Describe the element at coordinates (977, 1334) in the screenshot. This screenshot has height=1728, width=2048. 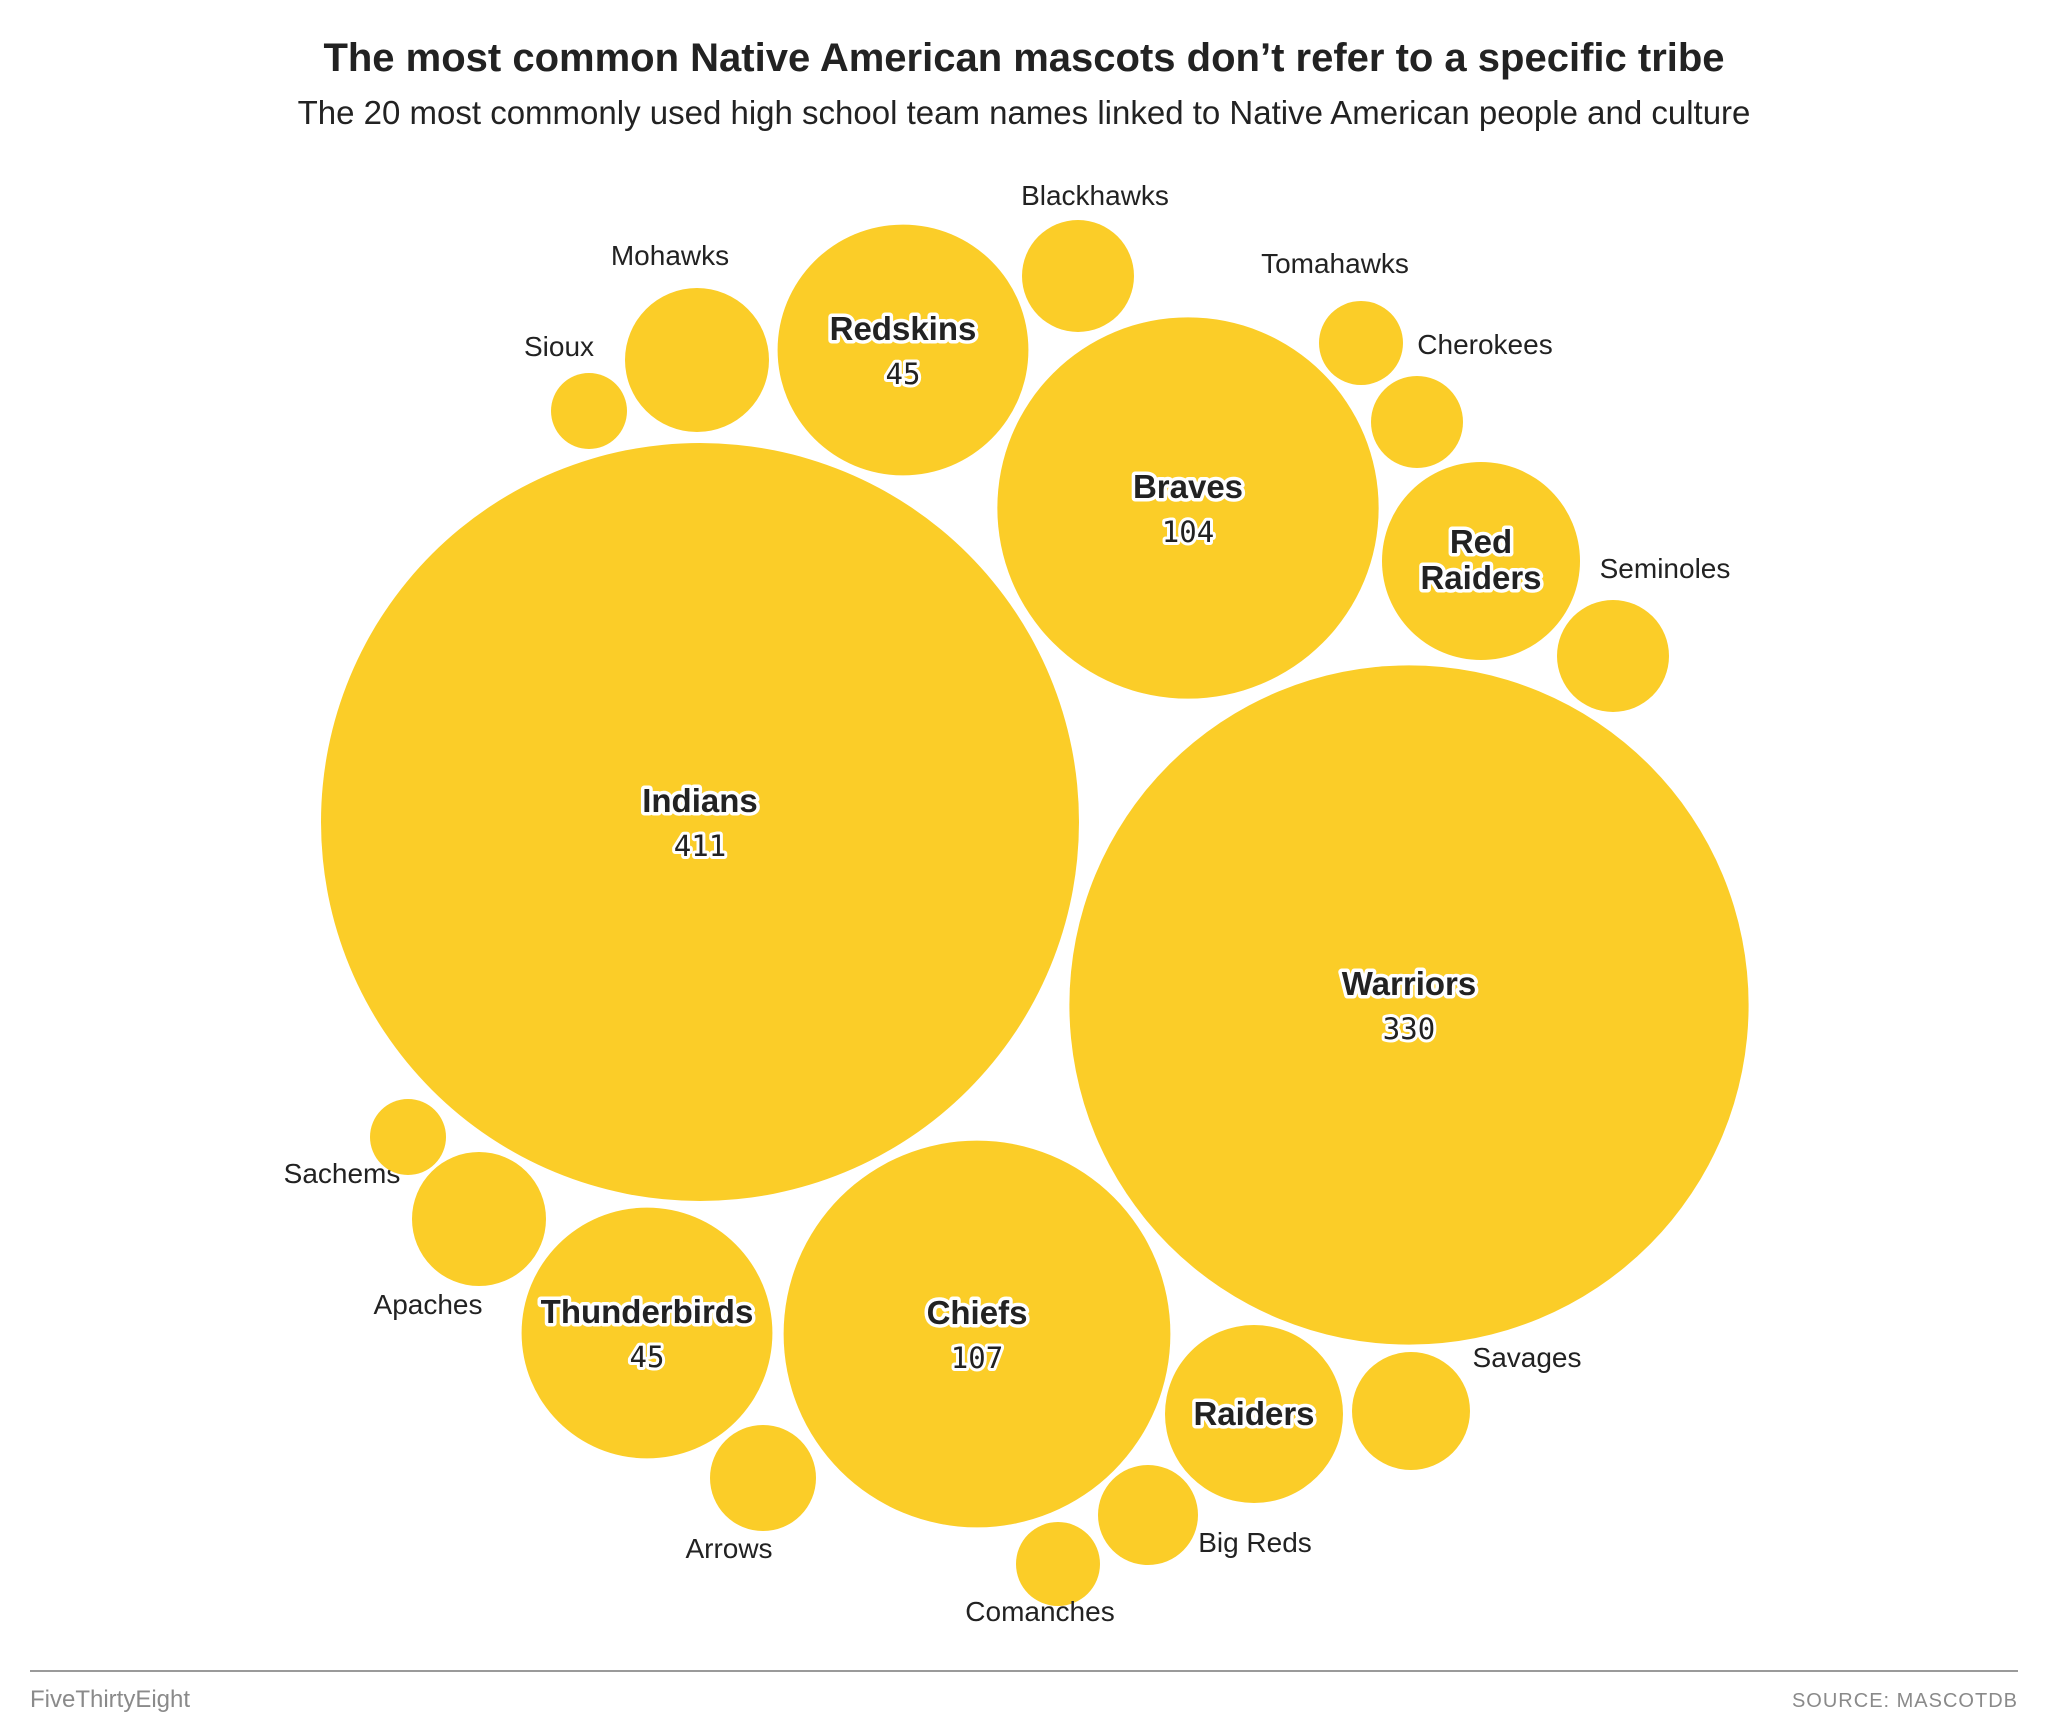
I see `bubble-chiefs` at that location.